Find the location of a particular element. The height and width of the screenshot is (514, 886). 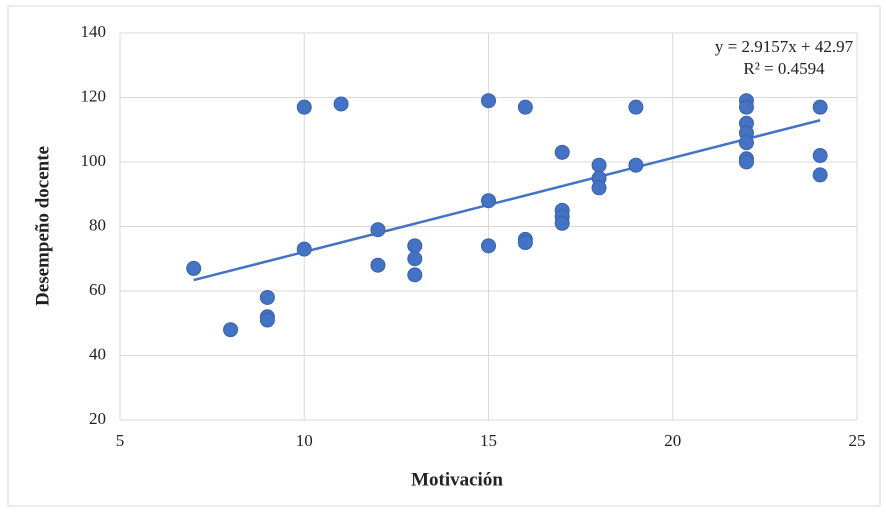

x-axis-title: Motivación is located at coordinates (457, 479).